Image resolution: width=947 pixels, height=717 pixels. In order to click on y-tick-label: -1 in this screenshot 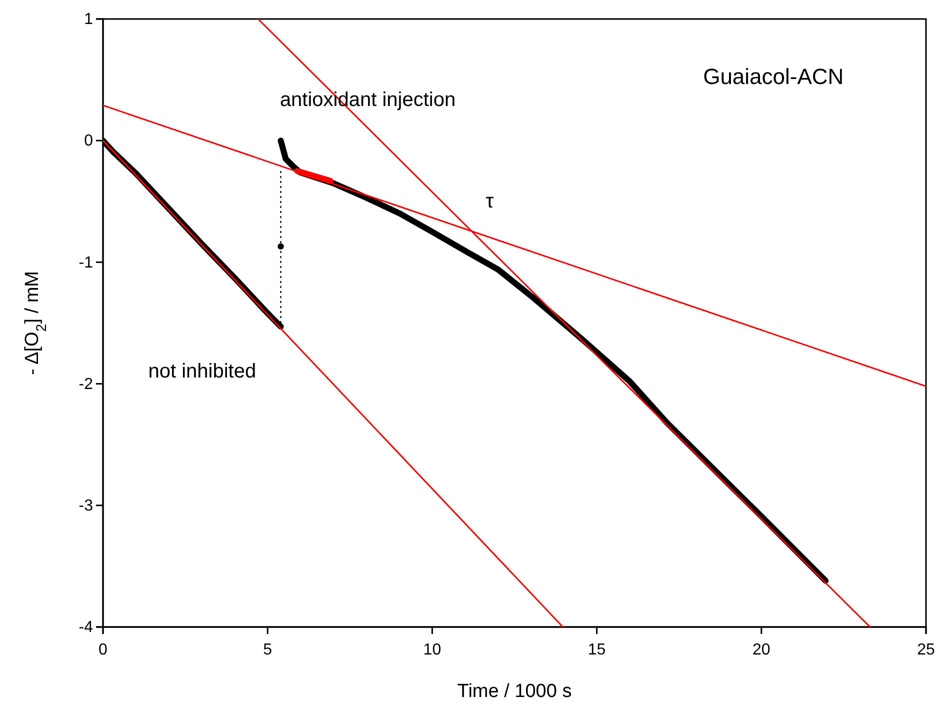, I will do `click(86, 263)`.